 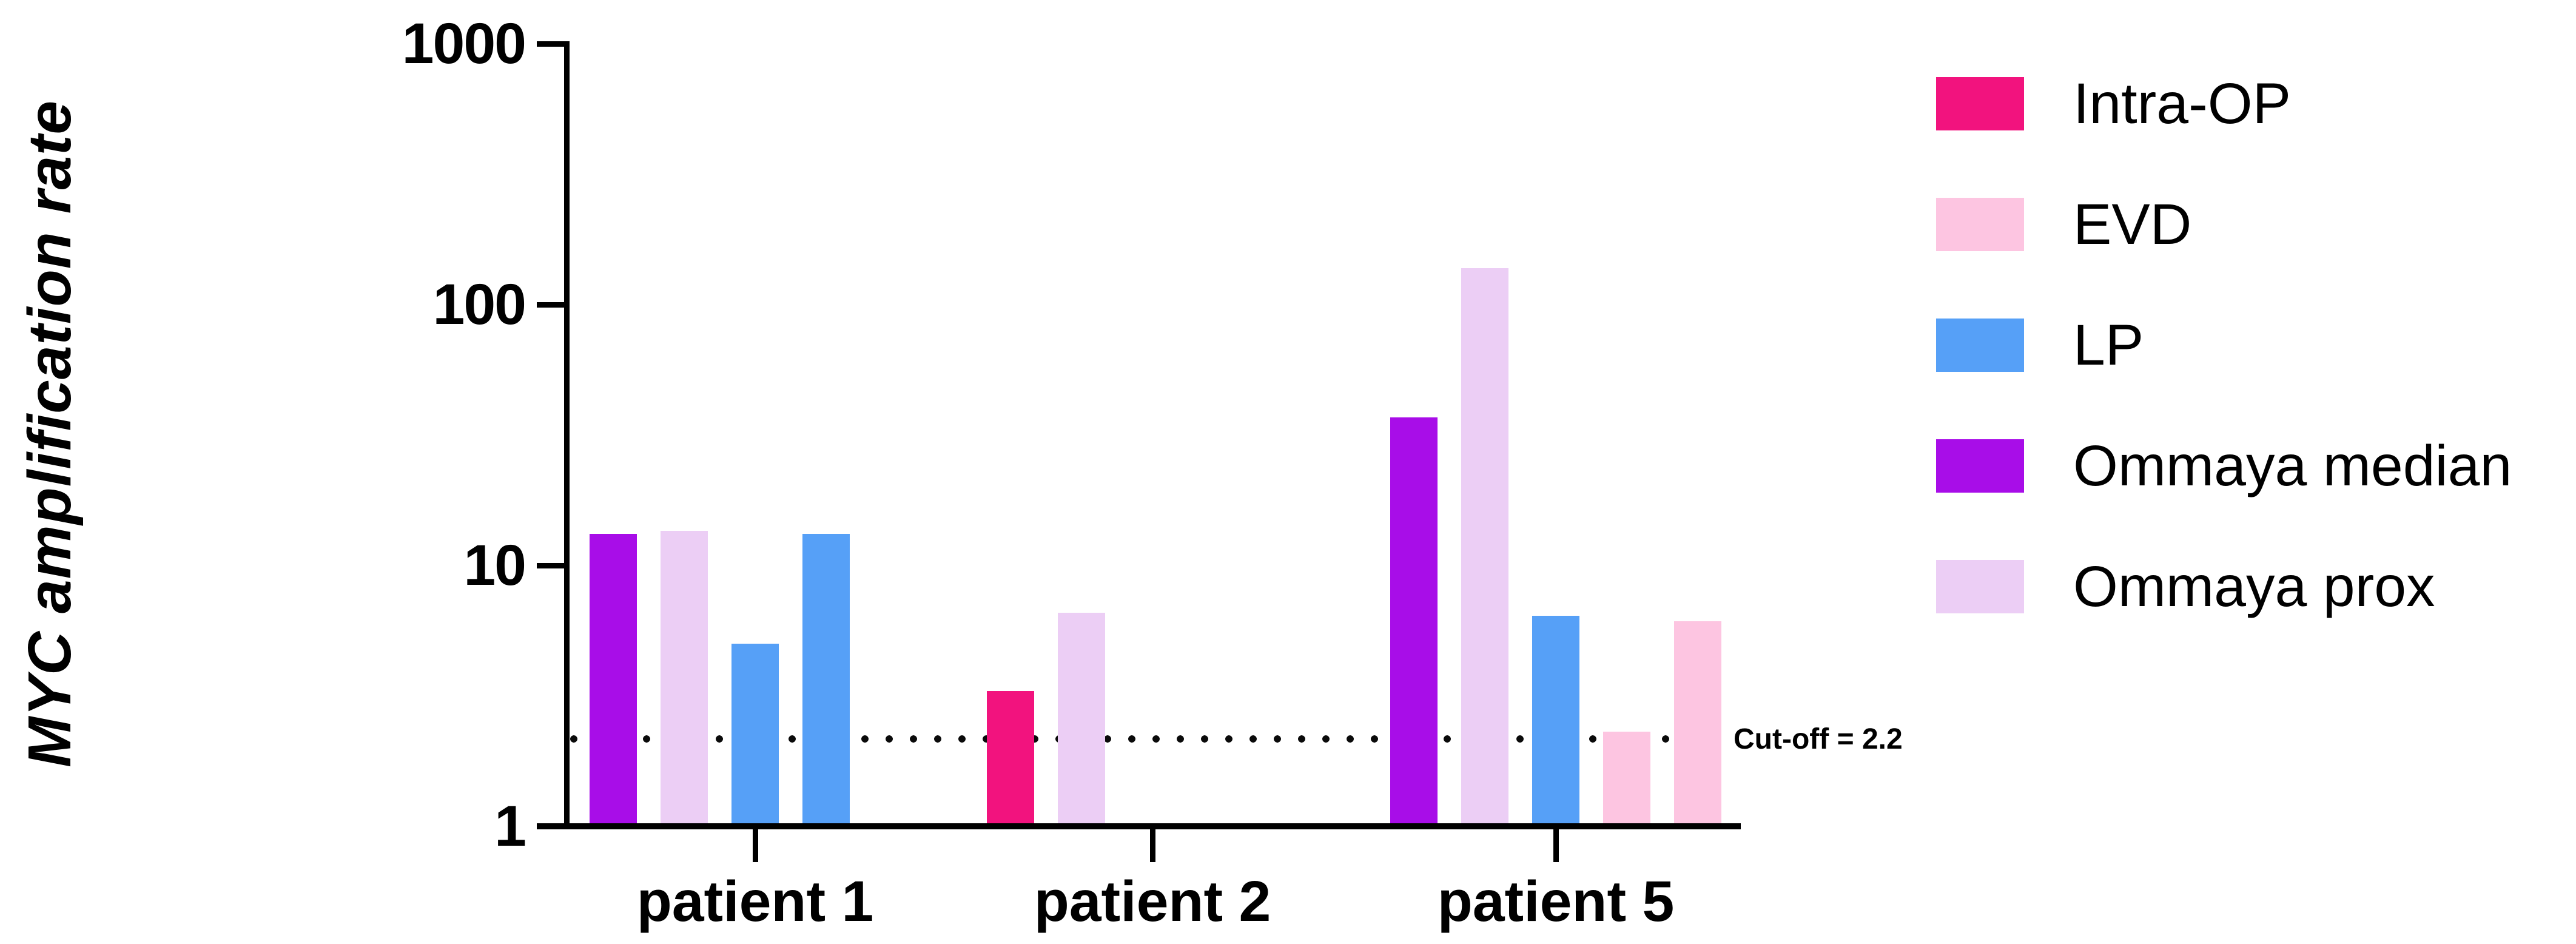 I want to click on x-category-label: patient 1, so click(x=755, y=901).